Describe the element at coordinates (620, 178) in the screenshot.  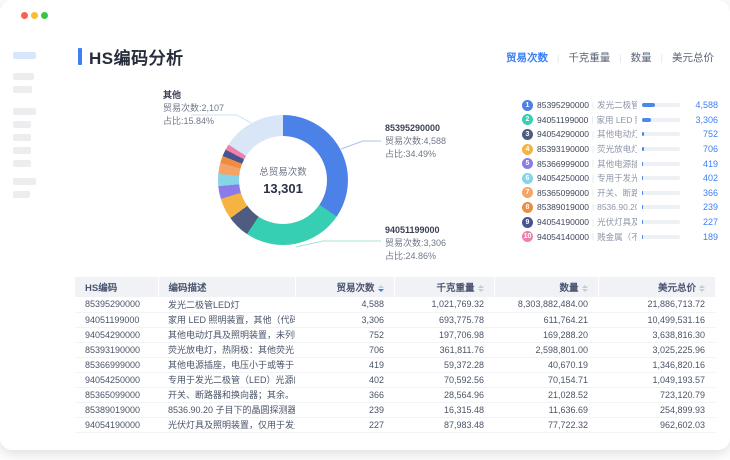
I see `legend-item: 6 94054250000 | 专用于发光... 402` at that location.